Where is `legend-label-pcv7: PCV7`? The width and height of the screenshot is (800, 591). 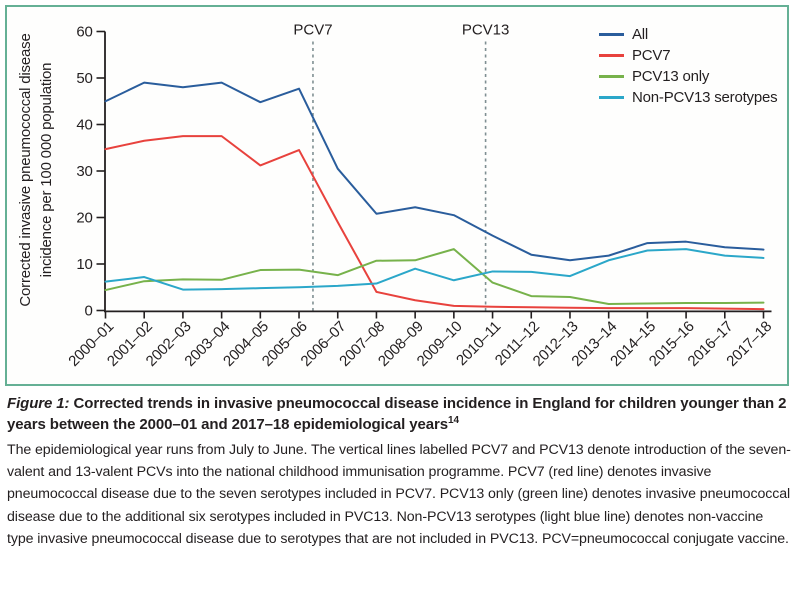
legend-label-pcv7: PCV7 is located at coordinates (651, 55).